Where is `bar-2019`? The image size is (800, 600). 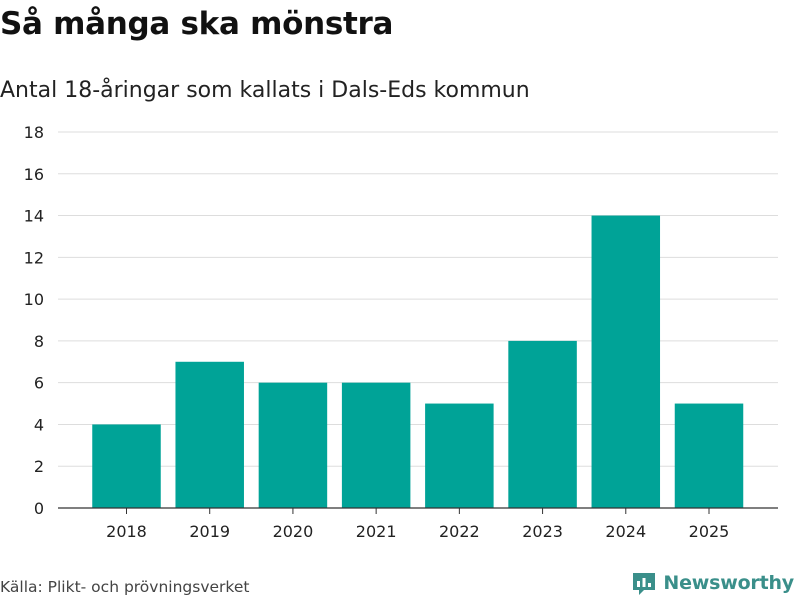 bar-2019 is located at coordinates (209, 434).